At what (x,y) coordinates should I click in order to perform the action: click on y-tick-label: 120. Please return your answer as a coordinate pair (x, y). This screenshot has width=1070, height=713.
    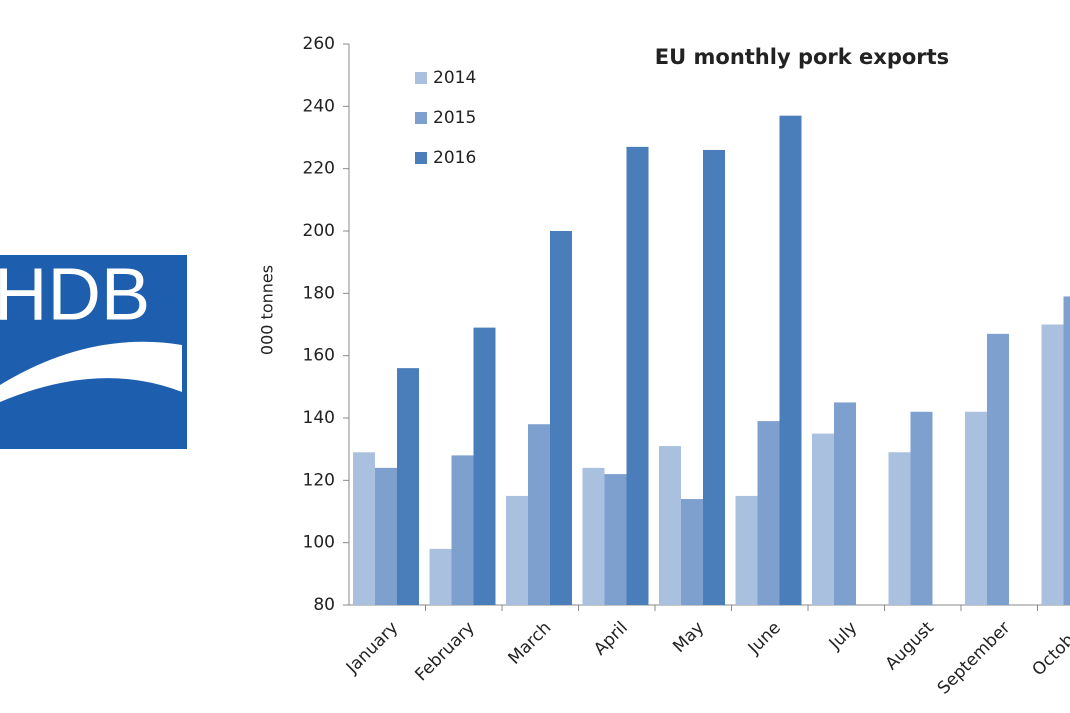
    Looking at the image, I should click on (319, 480).